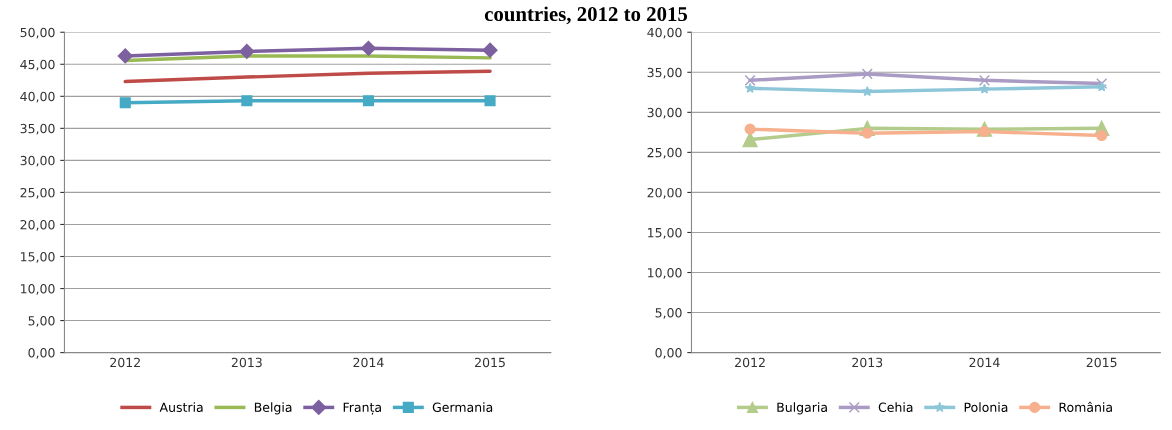 The height and width of the screenshot is (430, 1172). What do you see at coordinates (37, 65) in the screenshot?
I see `y-tick-label: 45,00` at bounding box center [37, 65].